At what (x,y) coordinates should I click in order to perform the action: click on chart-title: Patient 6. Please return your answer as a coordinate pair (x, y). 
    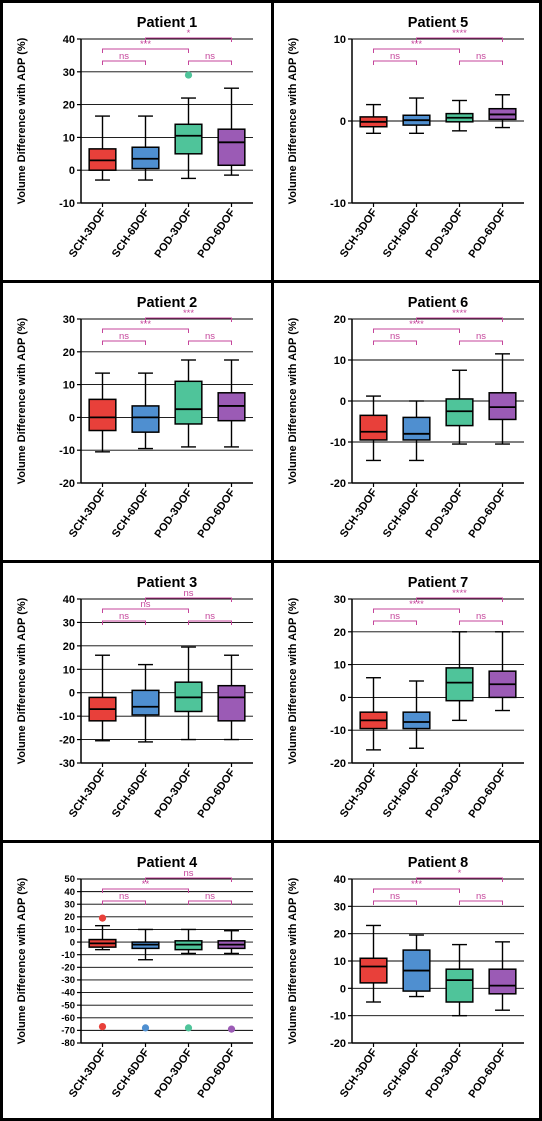
    Looking at the image, I should click on (438, 303).